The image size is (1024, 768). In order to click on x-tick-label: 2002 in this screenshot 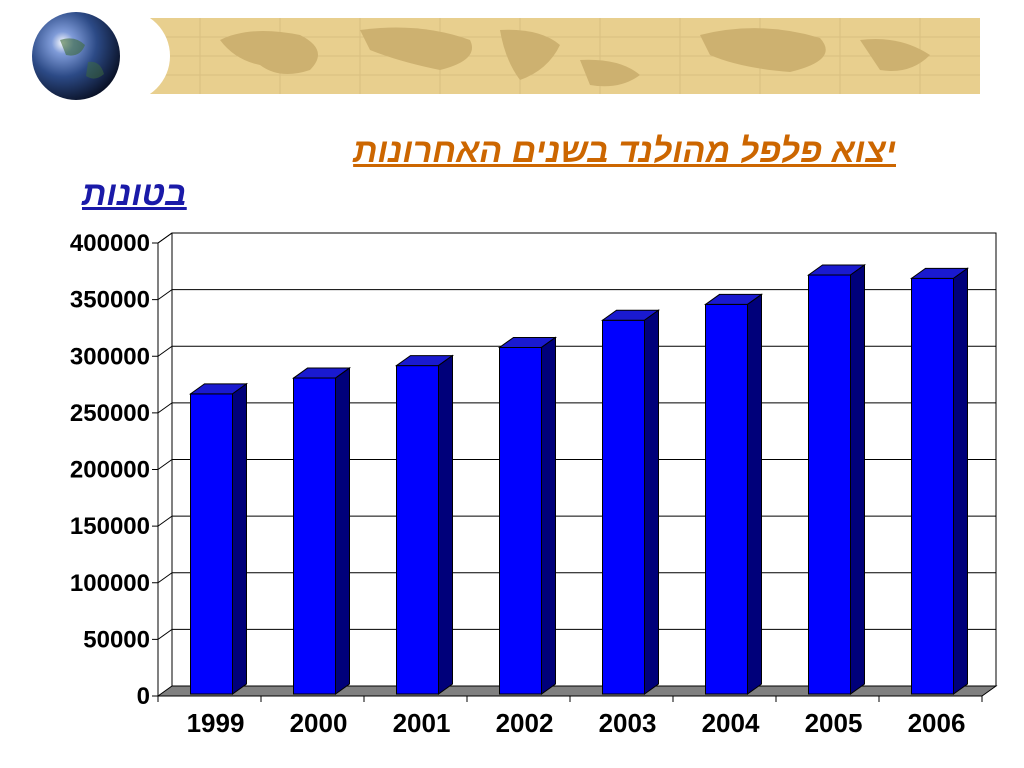, I will do `click(525, 723)`.